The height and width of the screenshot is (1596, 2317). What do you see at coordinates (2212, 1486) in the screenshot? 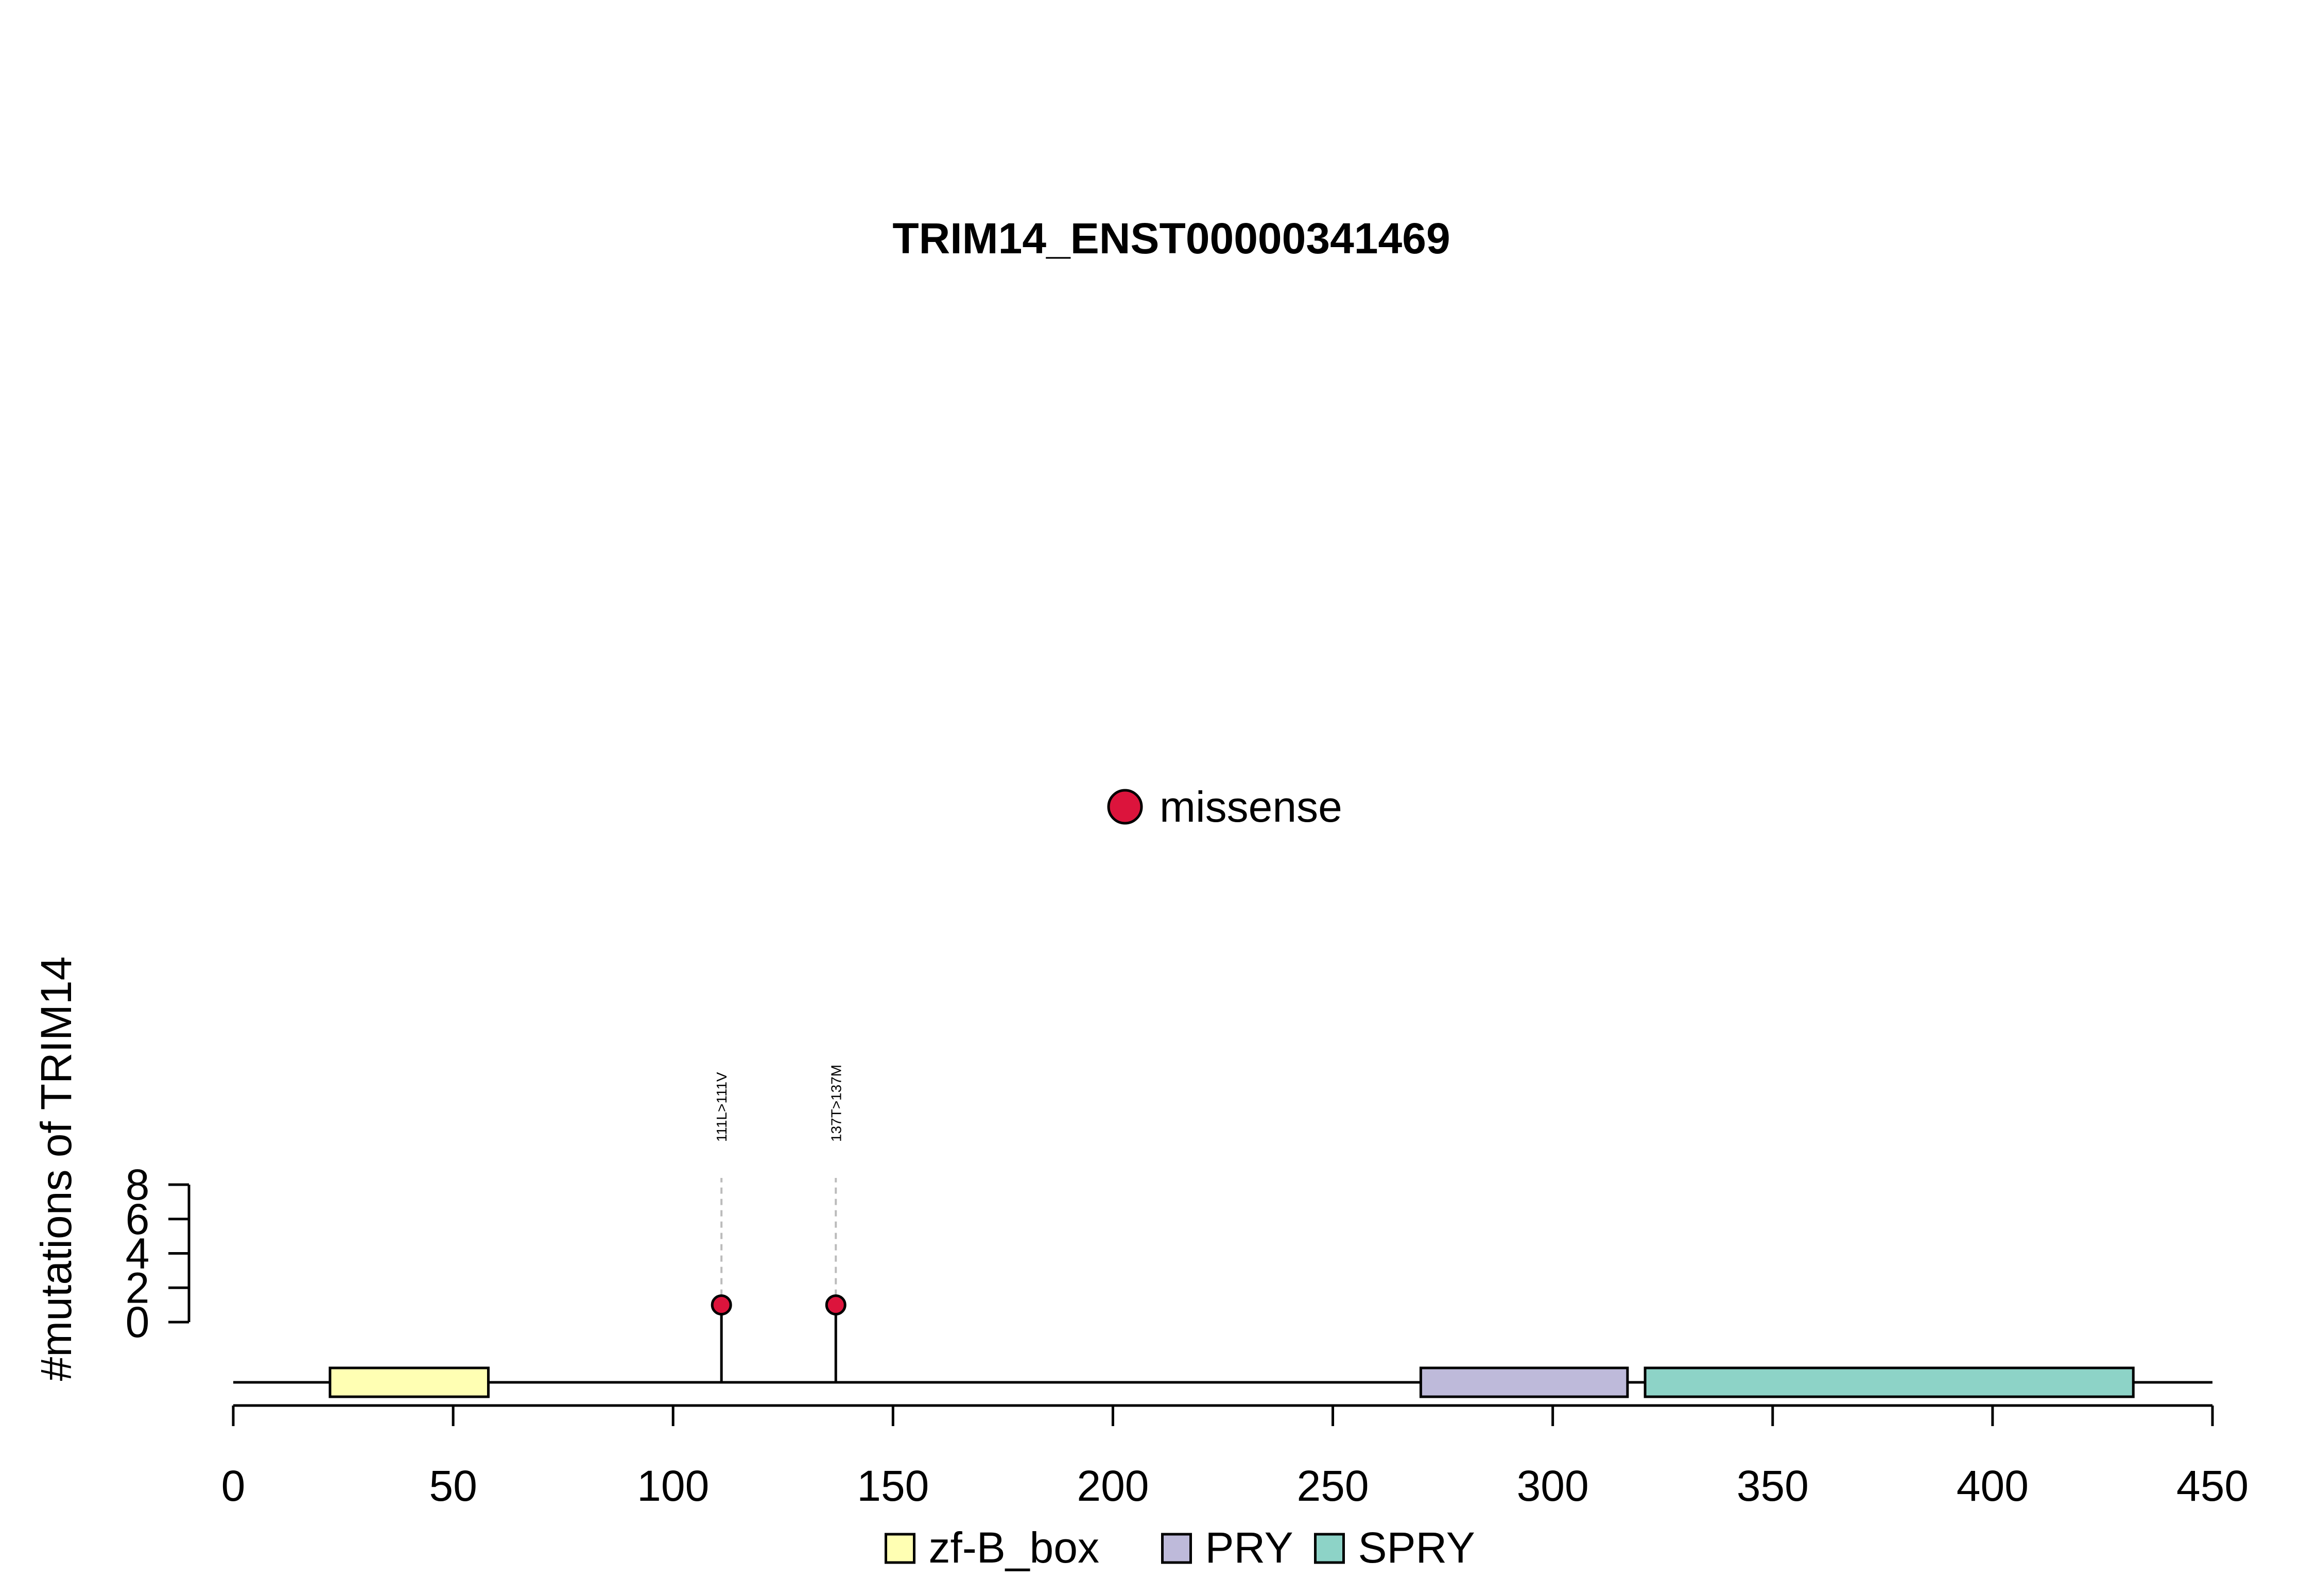
I see `x-tick-label: 450` at bounding box center [2212, 1486].